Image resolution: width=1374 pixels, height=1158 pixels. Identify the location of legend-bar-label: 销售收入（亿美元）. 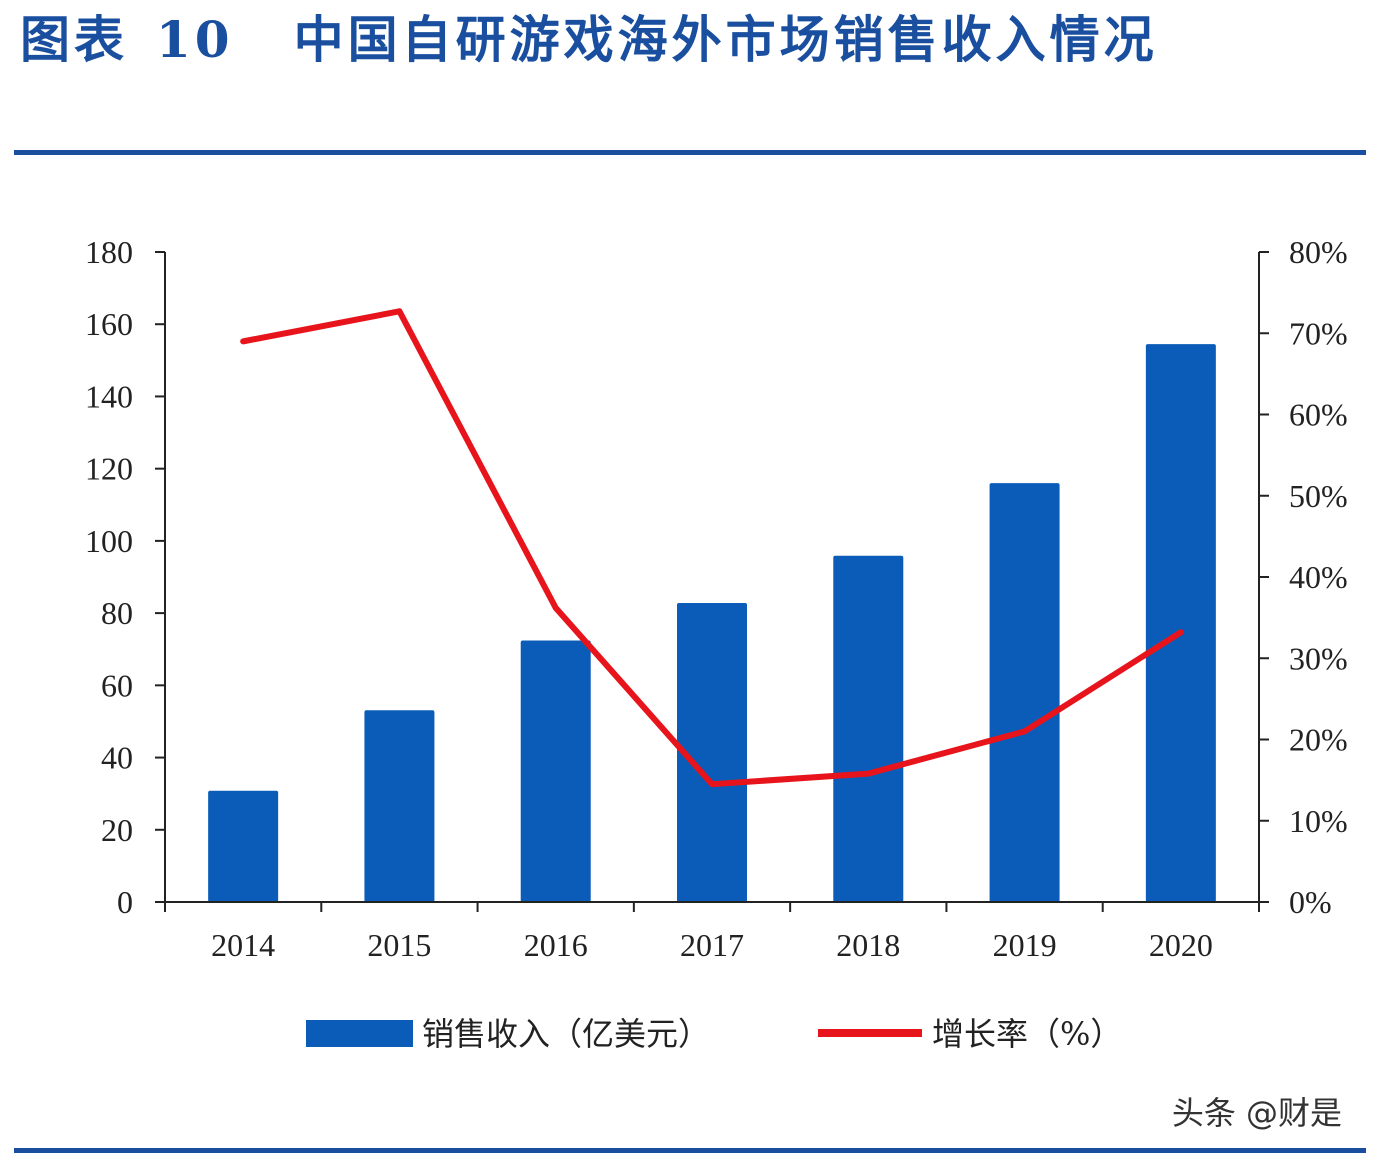
(566, 1034).